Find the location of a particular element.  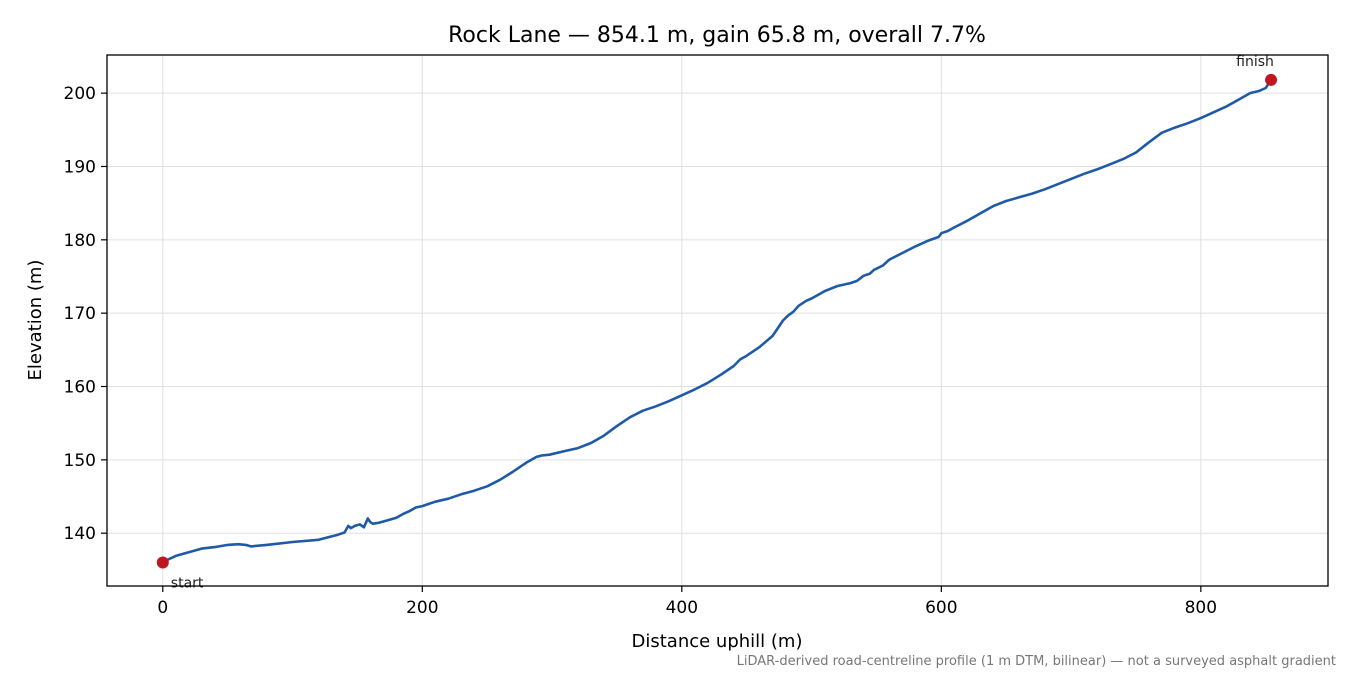

x-tick-label: 600 is located at coordinates (941, 608).